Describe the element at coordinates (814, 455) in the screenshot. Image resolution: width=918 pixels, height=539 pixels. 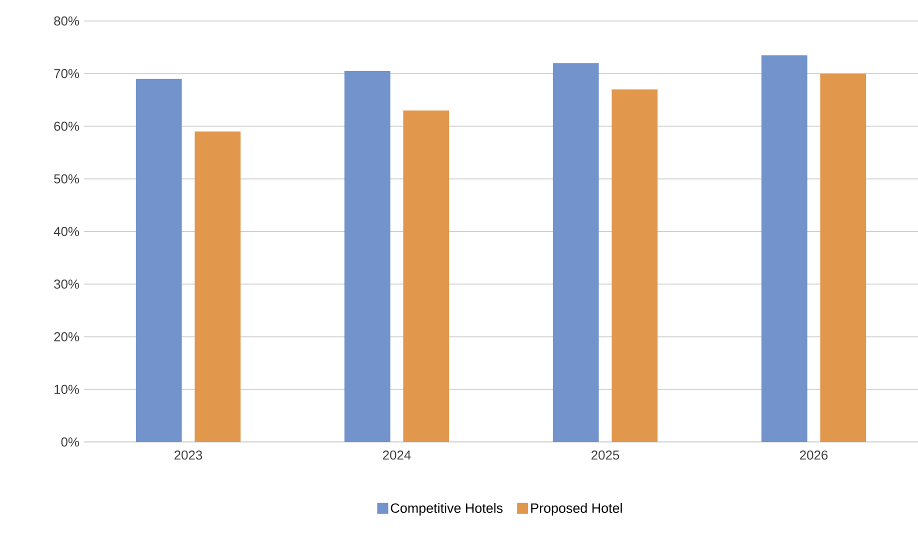
I see `x-tick-label: 2026` at that location.